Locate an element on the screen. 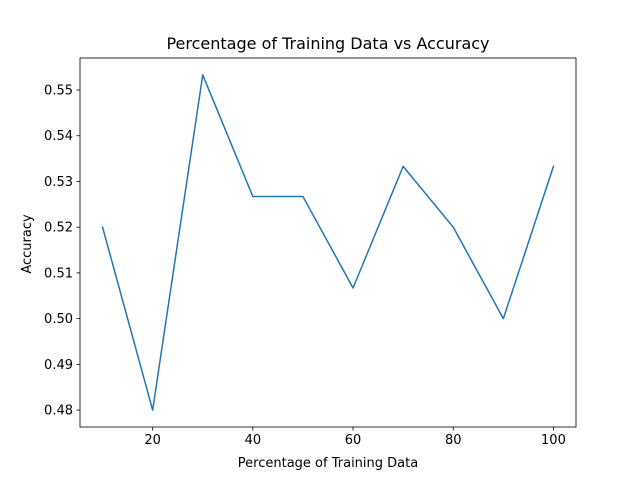 The height and width of the screenshot is (480, 640). y-tick-label: 0.49 is located at coordinates (58, 365).